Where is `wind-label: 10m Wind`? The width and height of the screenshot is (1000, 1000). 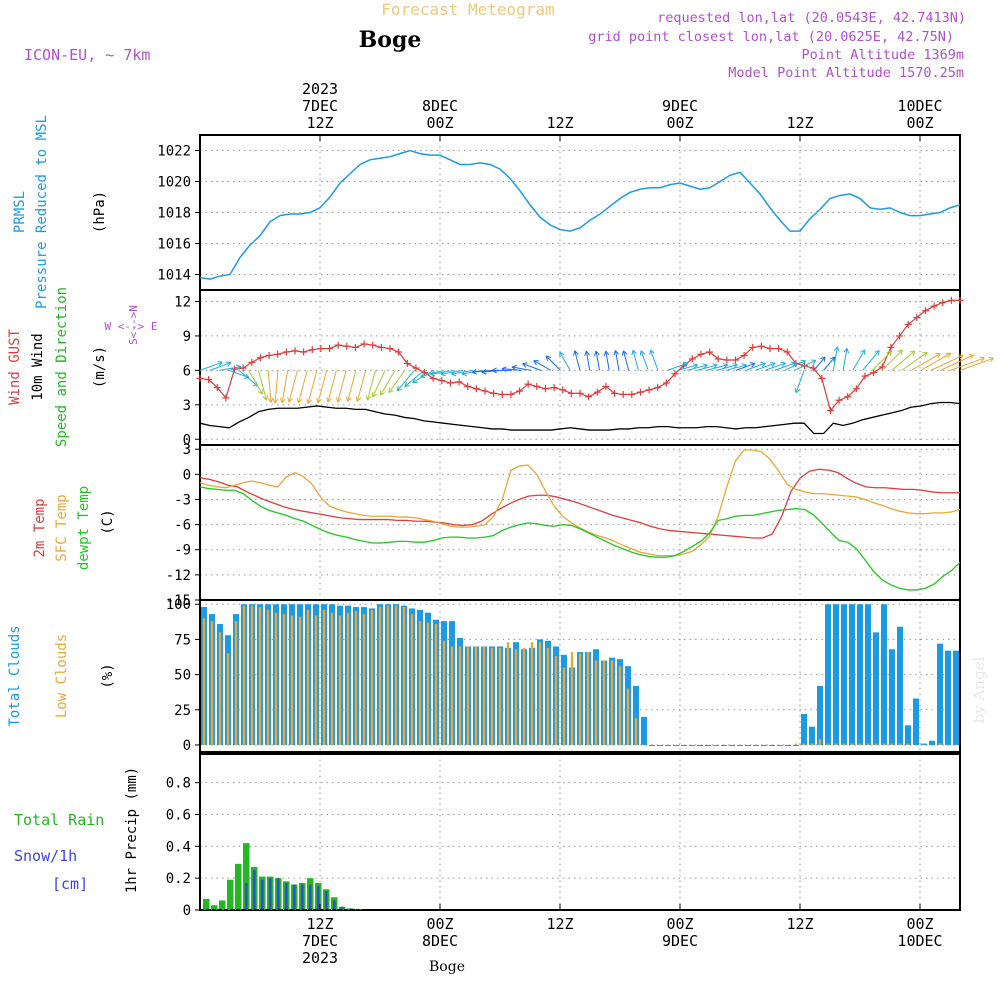
wind-label: 10m Wind is located at coordinates (38, 366).